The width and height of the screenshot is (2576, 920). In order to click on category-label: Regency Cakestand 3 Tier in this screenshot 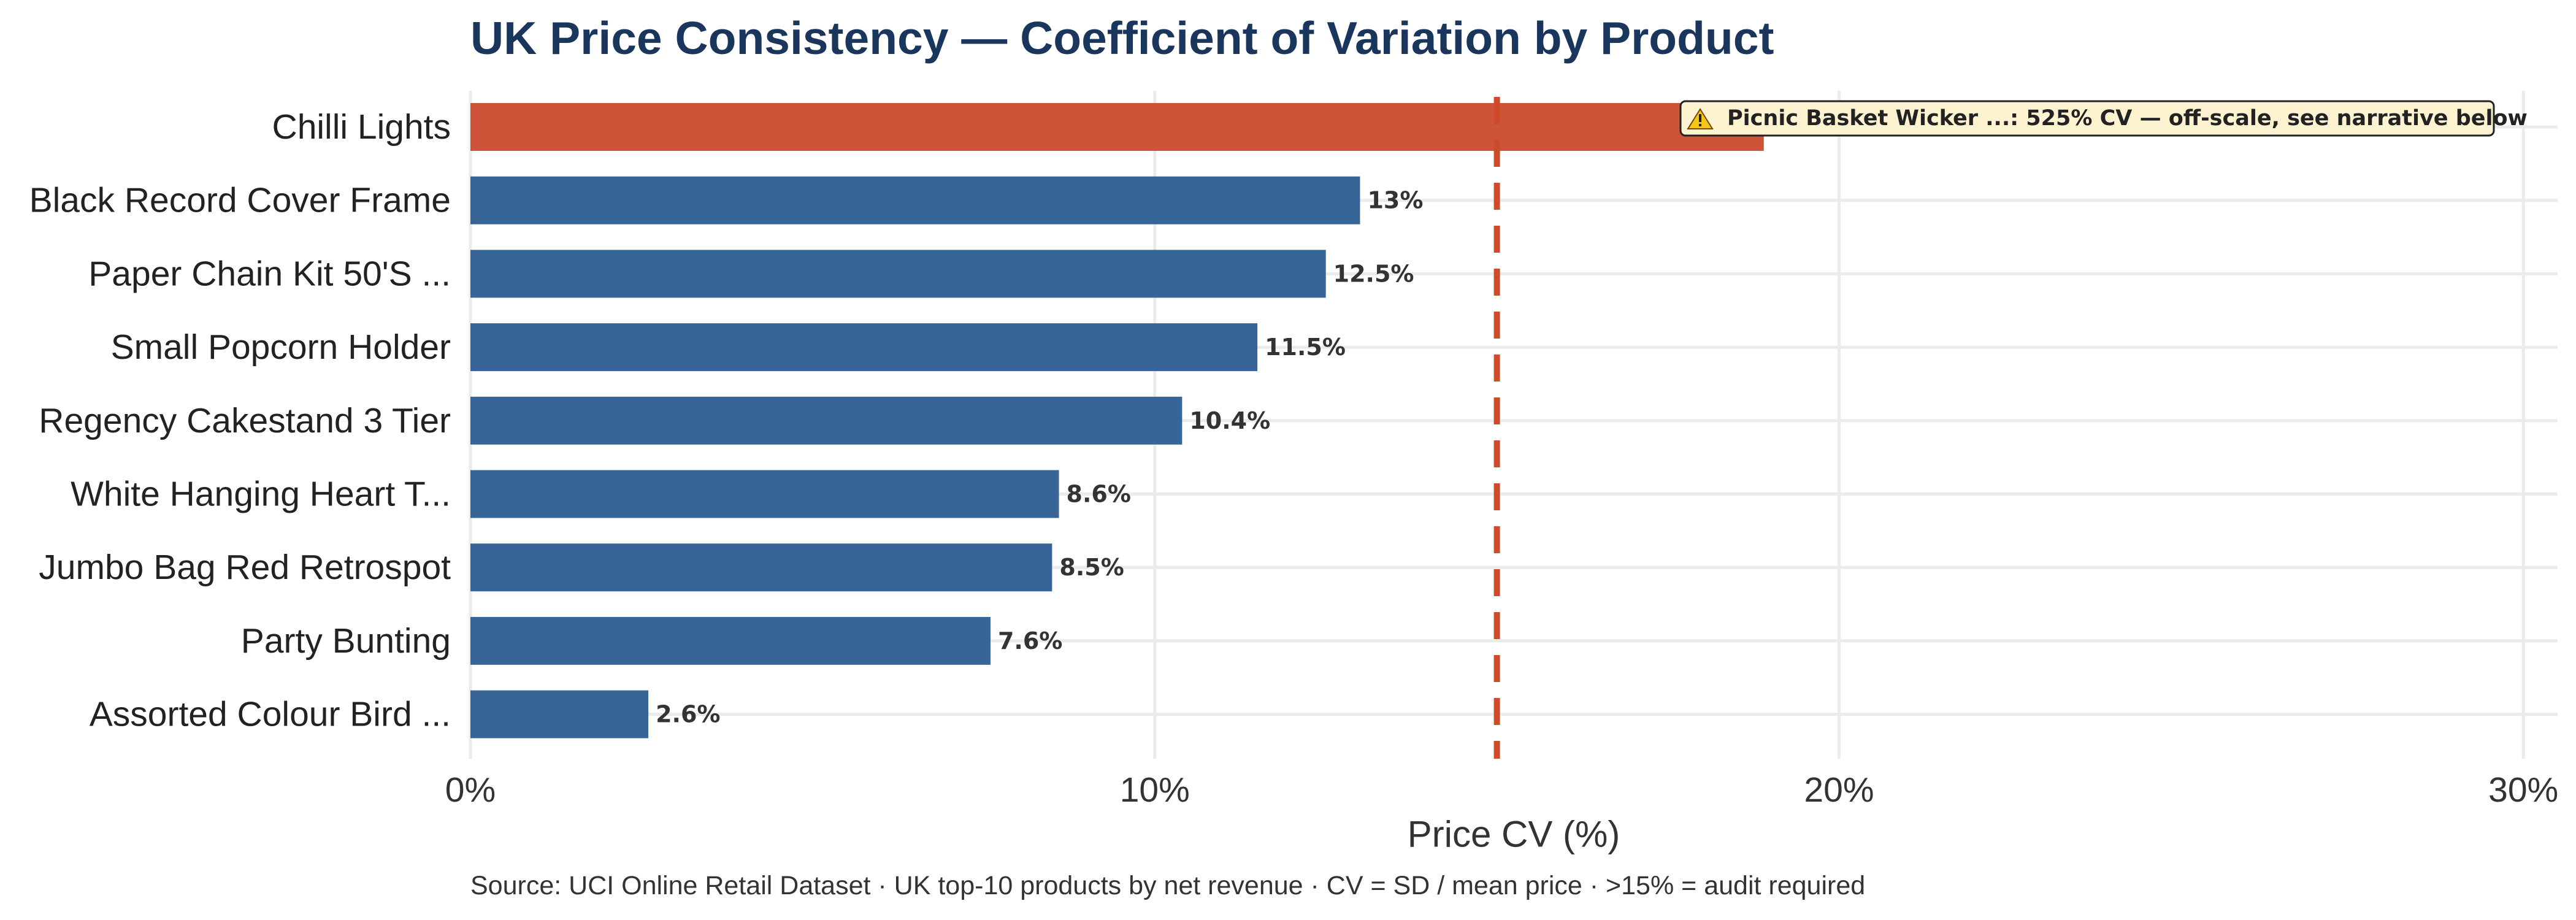, I will do `click(245, 420)`.